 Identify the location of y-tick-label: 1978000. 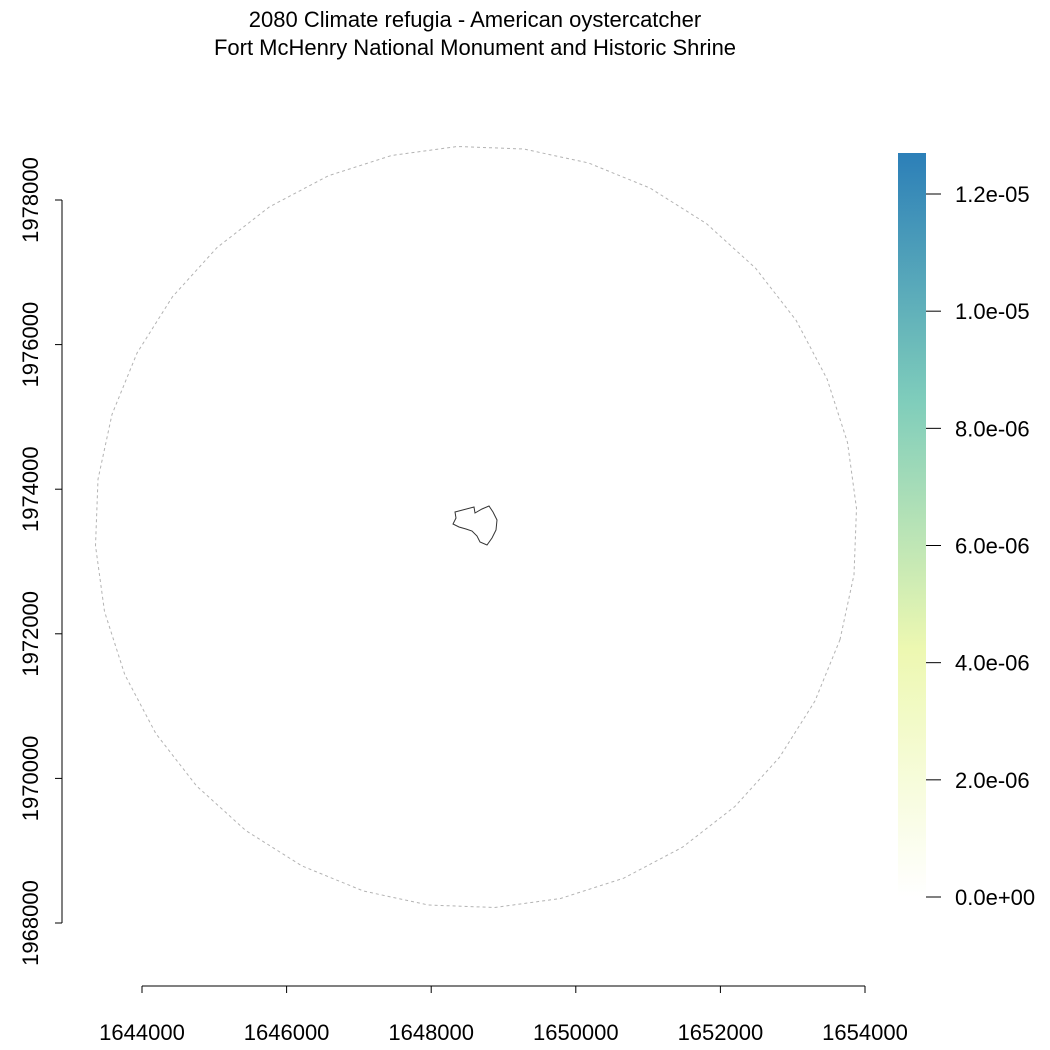
(30, 200).